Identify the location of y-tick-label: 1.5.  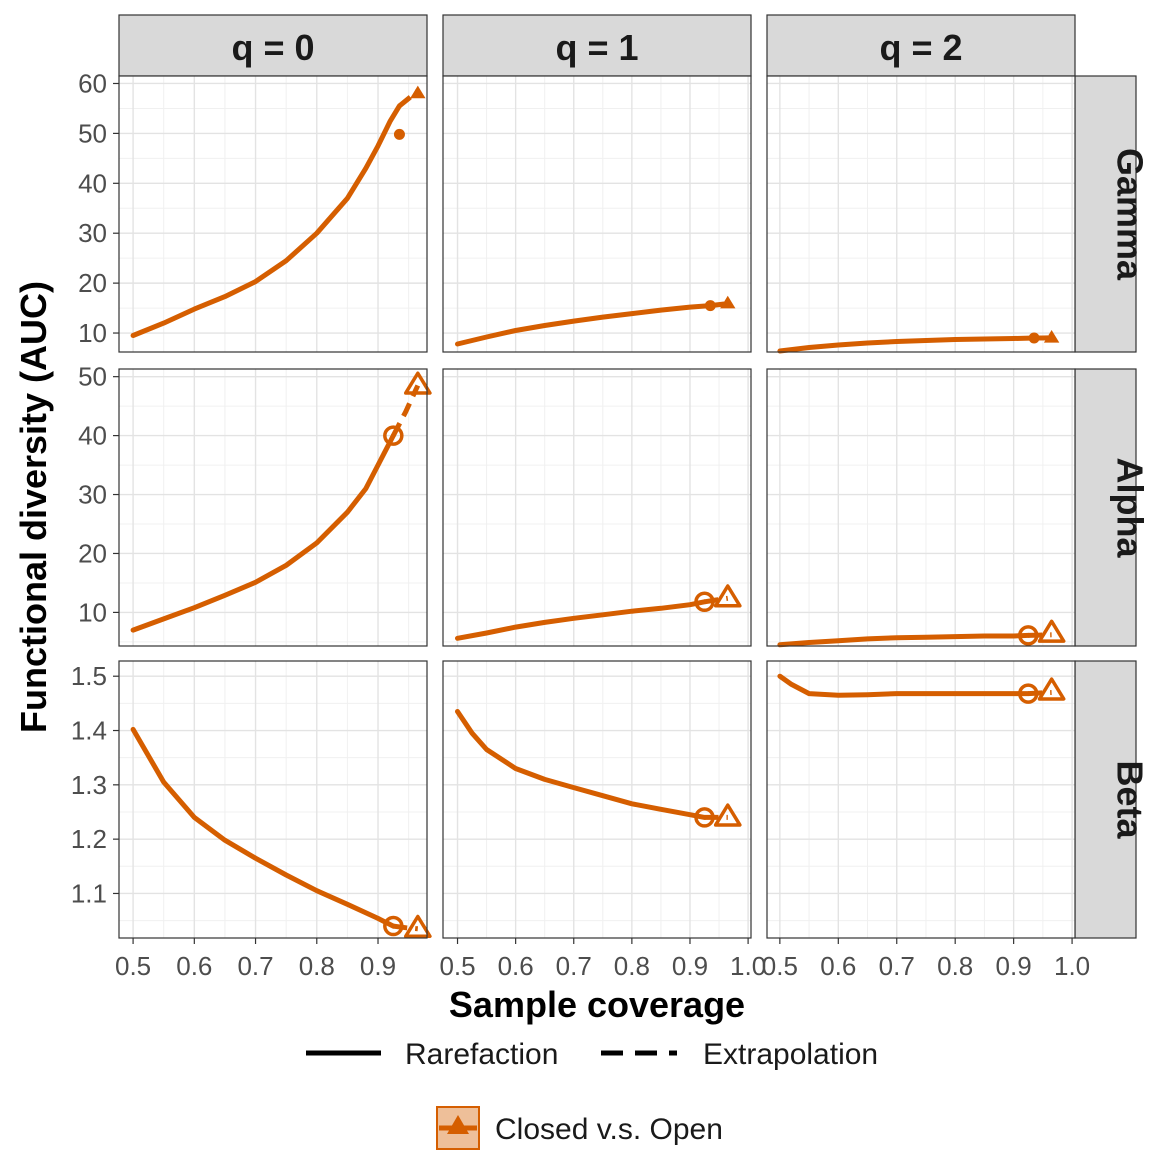
(89, 676).